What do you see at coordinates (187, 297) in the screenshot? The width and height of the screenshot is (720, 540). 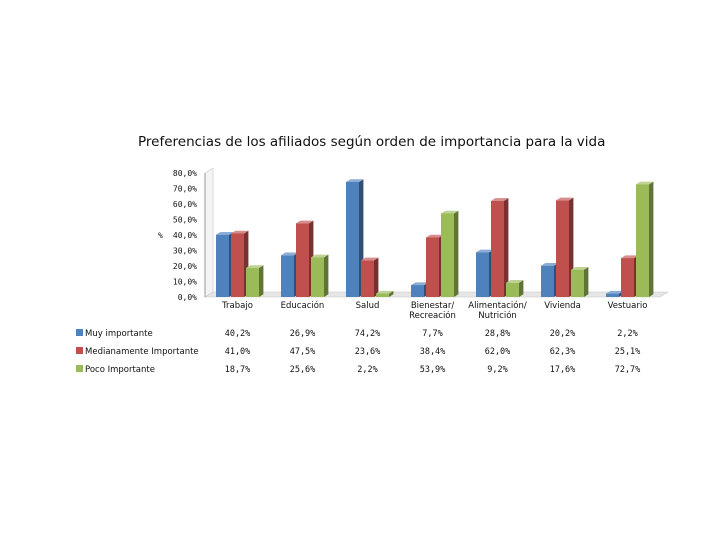 I see `y-tick-label: 0,0%` at bounding box center [187, 297].